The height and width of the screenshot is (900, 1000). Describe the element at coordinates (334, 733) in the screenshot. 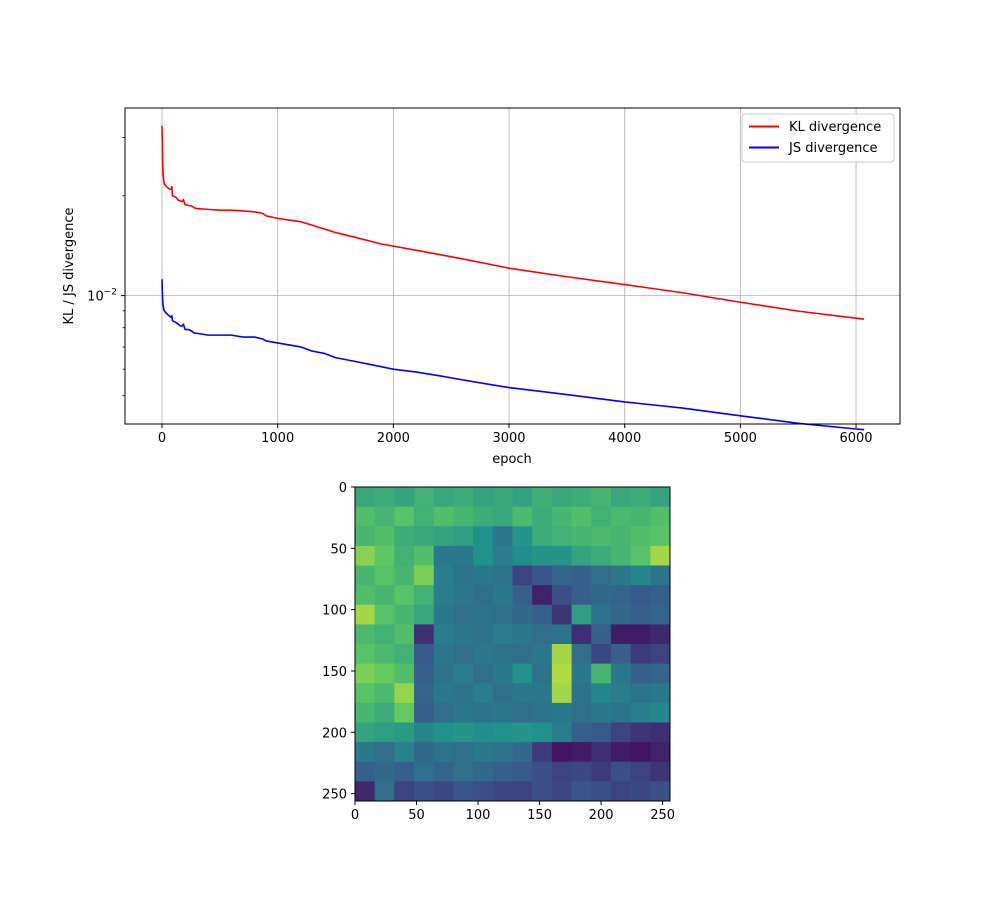

I see `heatmap-y-tick-label: 200` at that location.